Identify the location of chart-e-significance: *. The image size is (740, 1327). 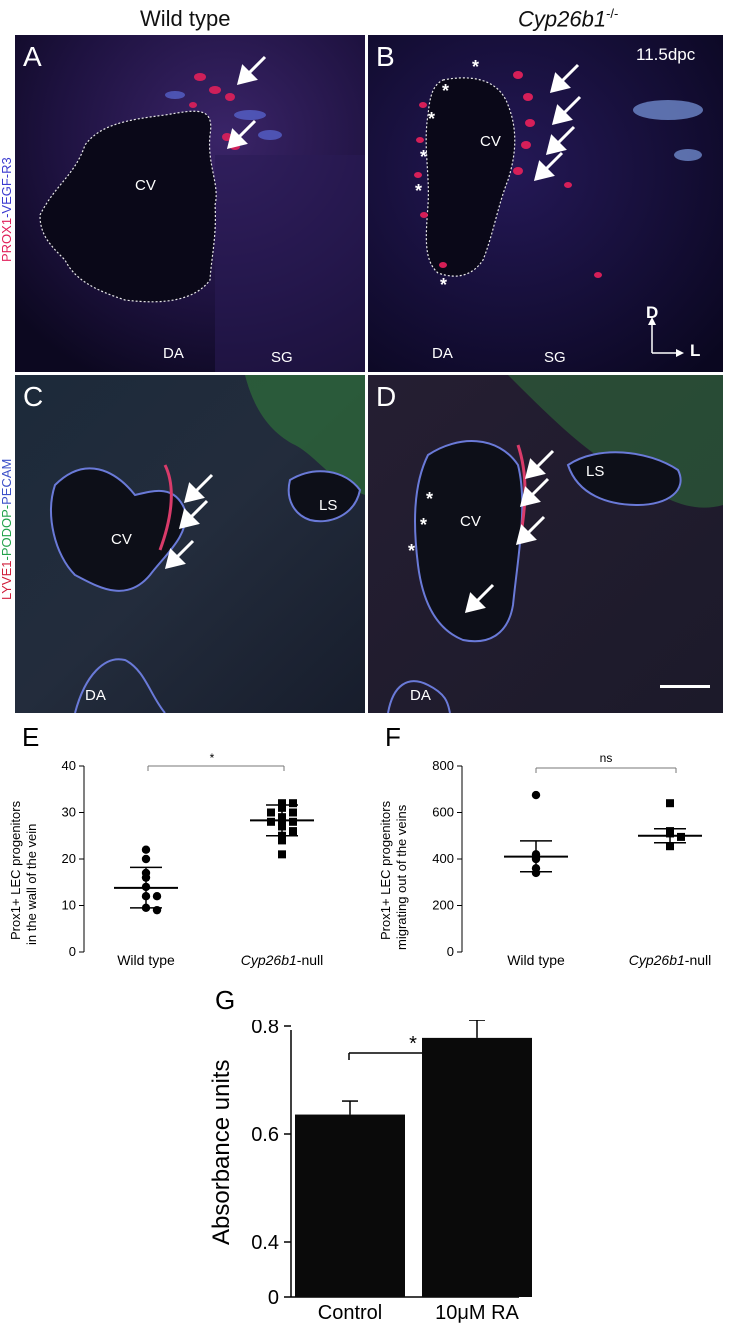
(212, 758).